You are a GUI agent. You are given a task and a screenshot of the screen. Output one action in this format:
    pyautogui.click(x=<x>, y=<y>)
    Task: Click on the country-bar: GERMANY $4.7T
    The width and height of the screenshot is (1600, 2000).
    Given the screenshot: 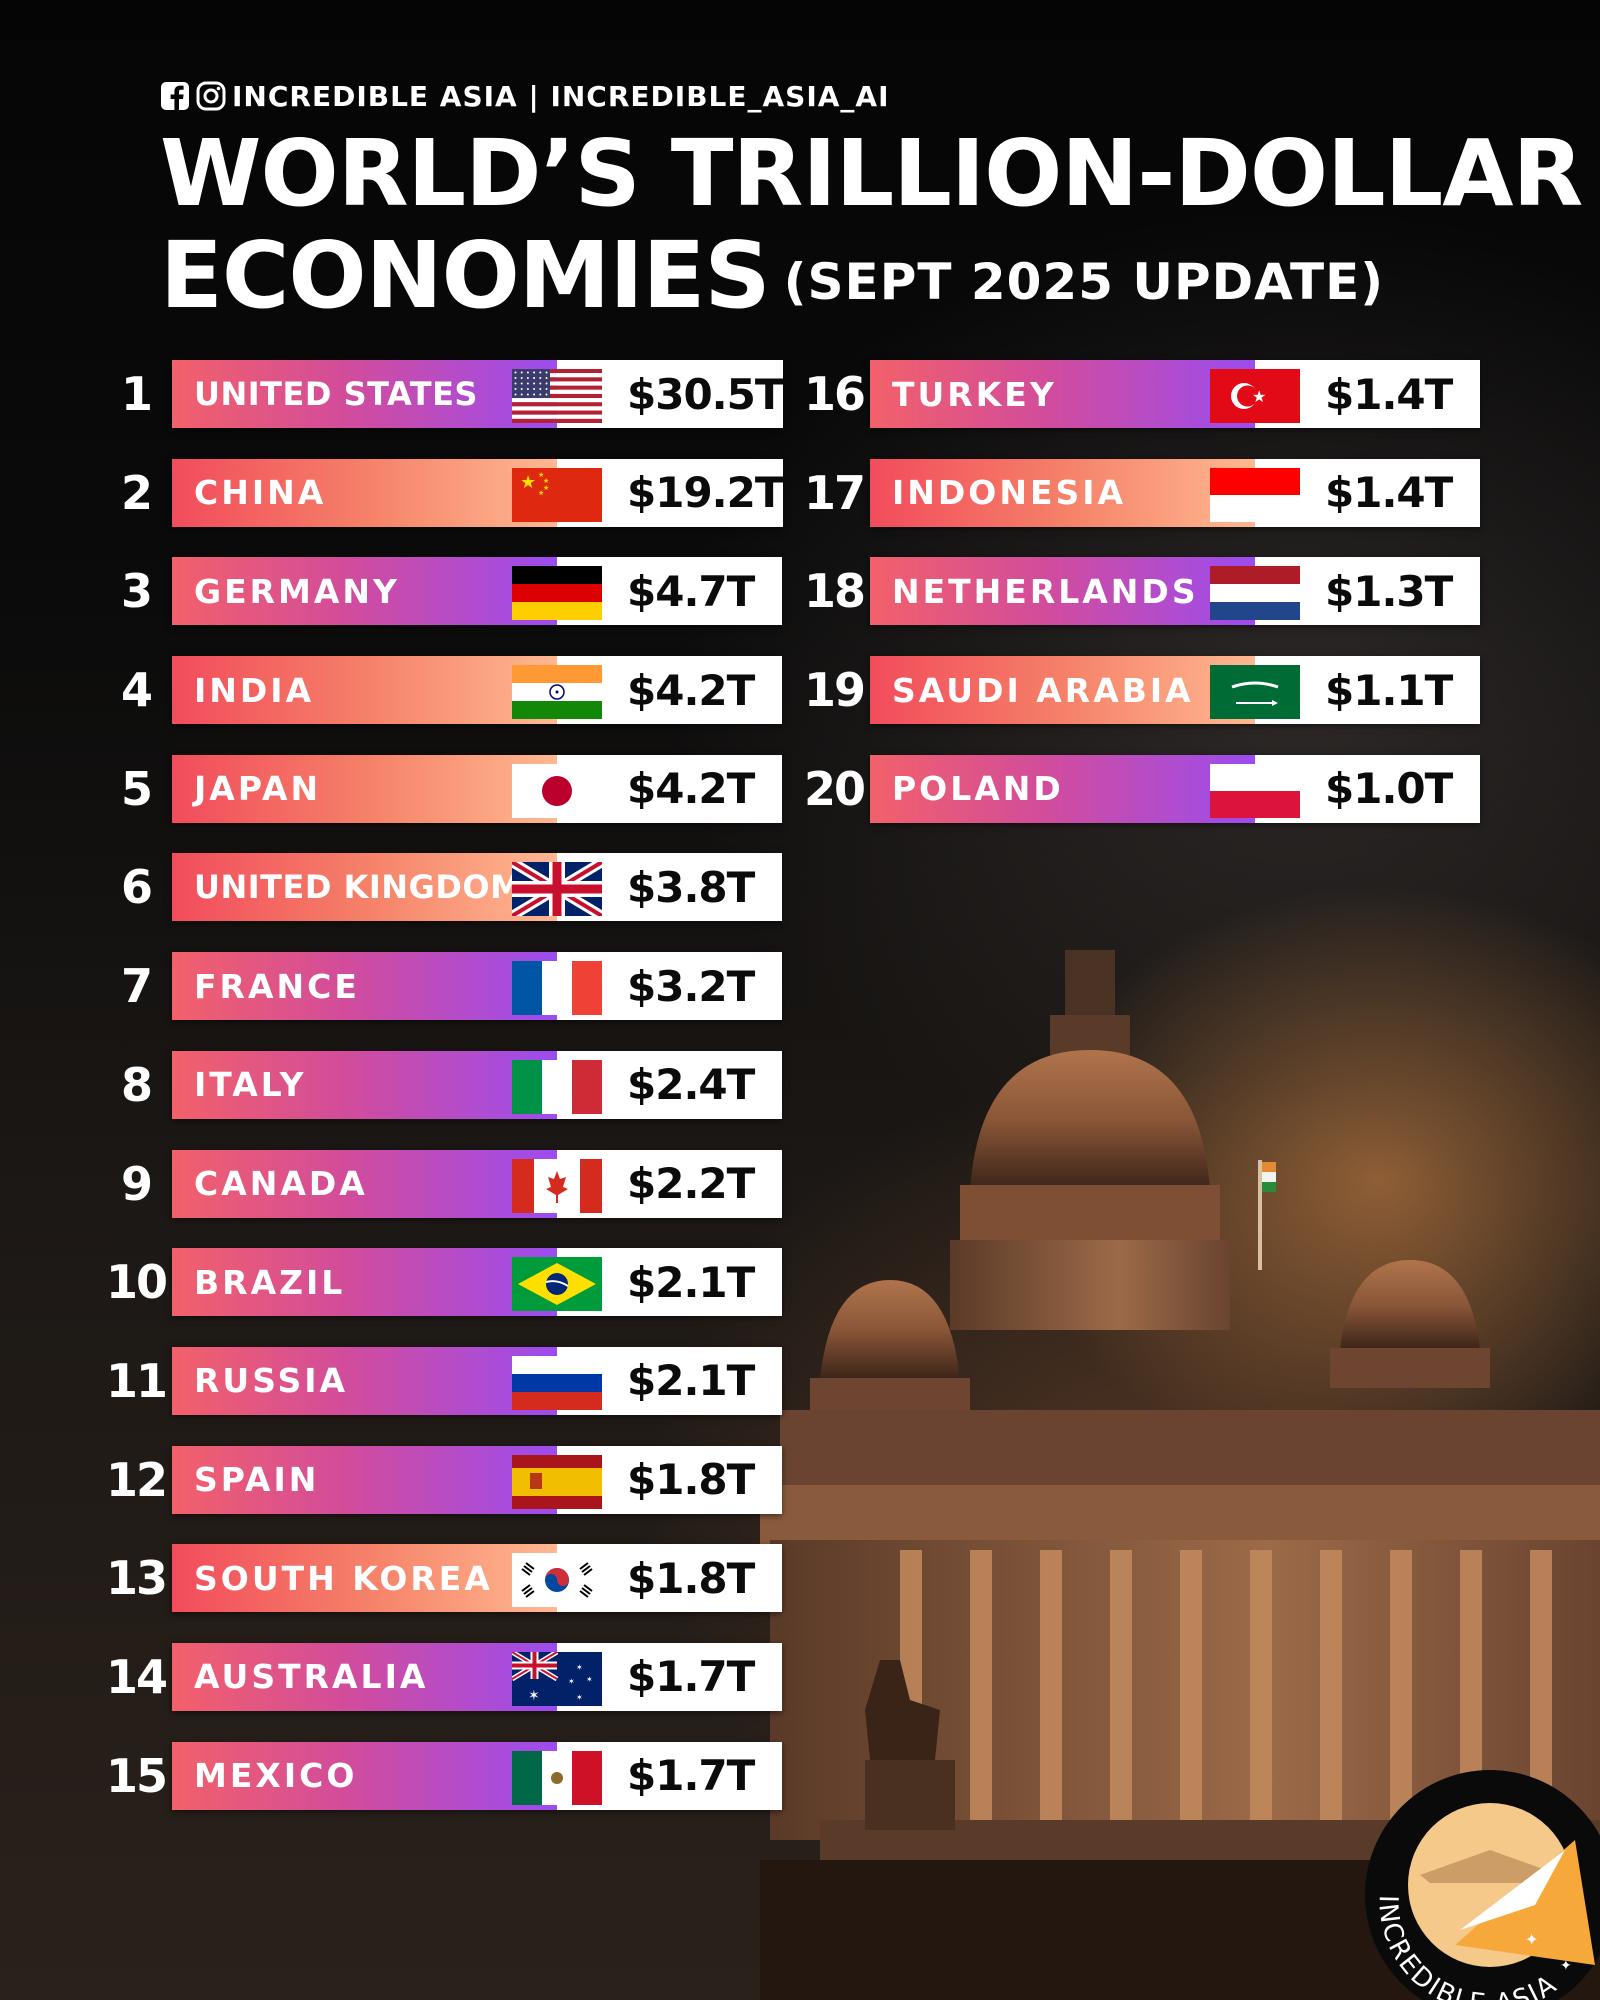 What is the action you would take?
    pyautogui.click(x=477, y=591)
    